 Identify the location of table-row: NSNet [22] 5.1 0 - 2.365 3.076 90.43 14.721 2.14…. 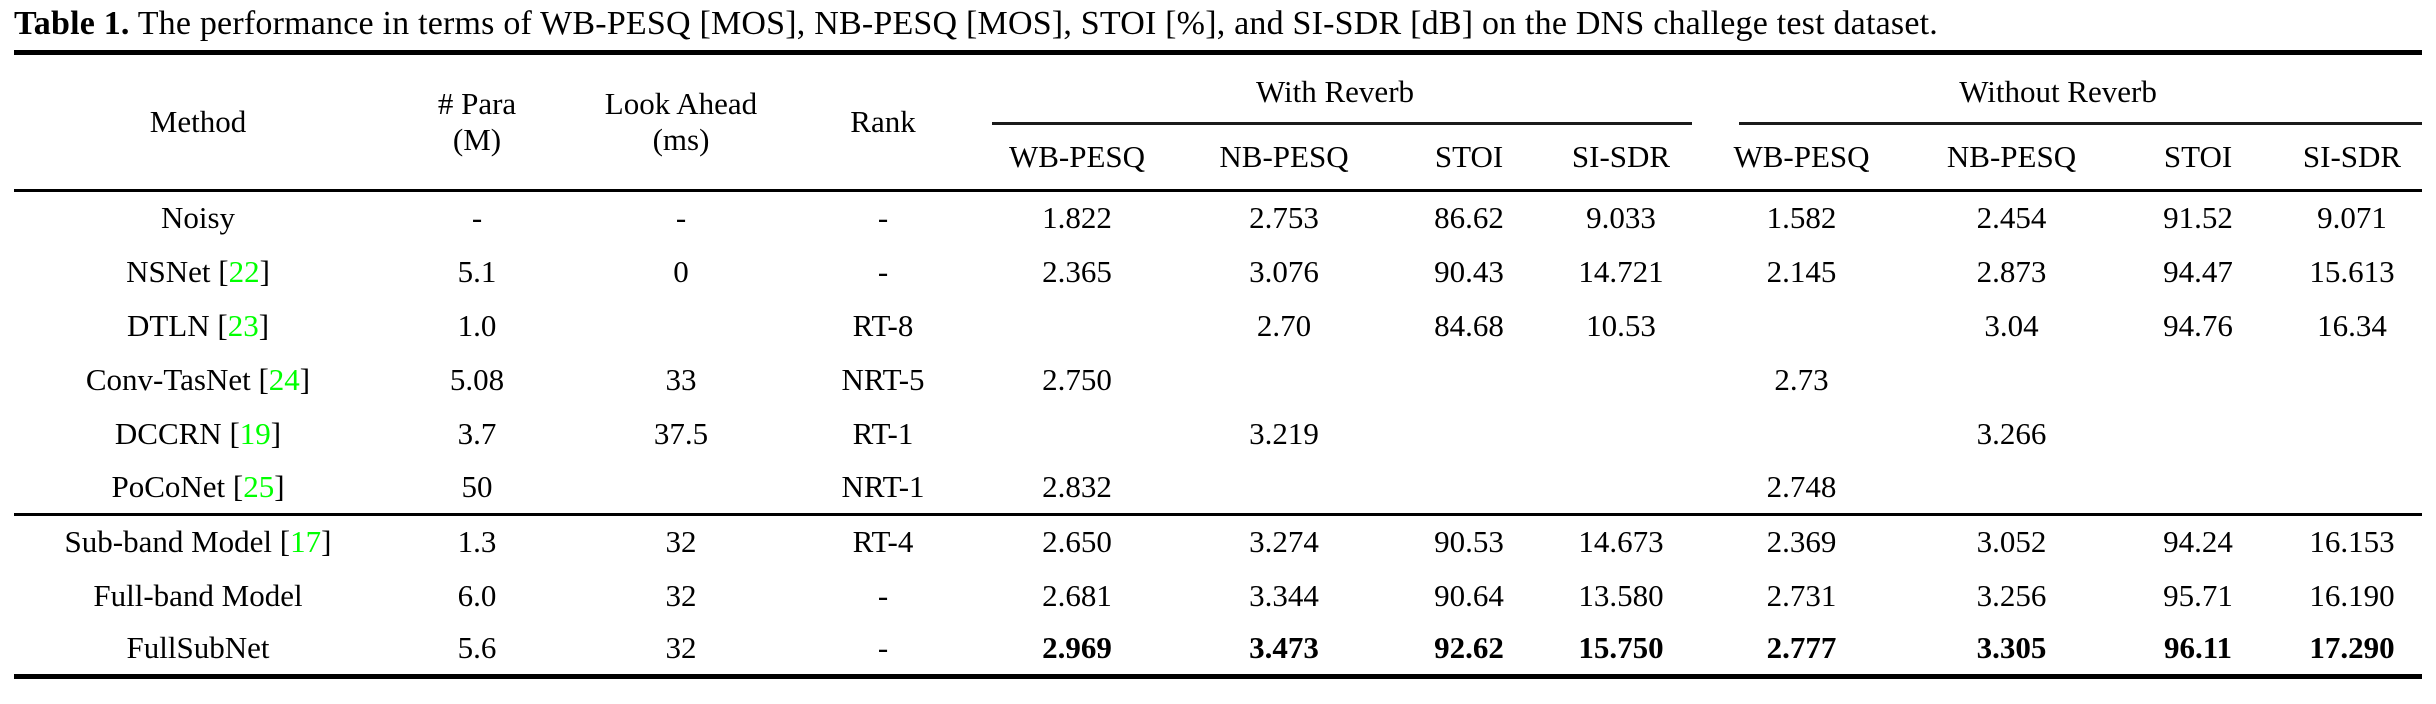
(1218, 272).